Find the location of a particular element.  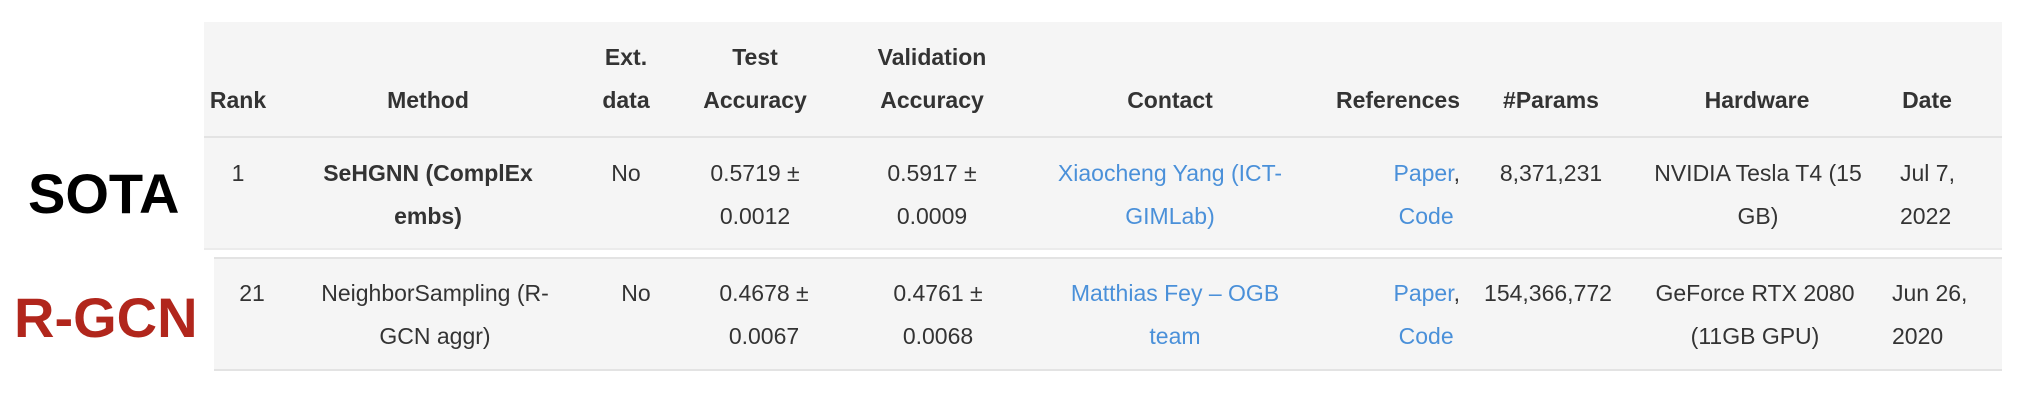

header-test-accuracy: Test Accuracy is located at coordinates (755, 78).